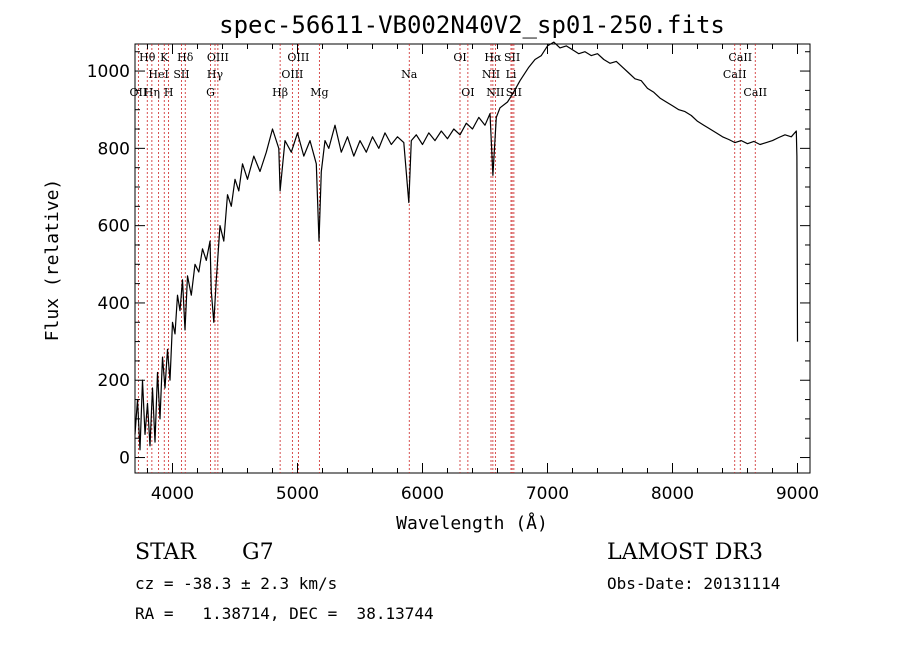  I want to click on spectral-line-label: Li, so click(511, 74).